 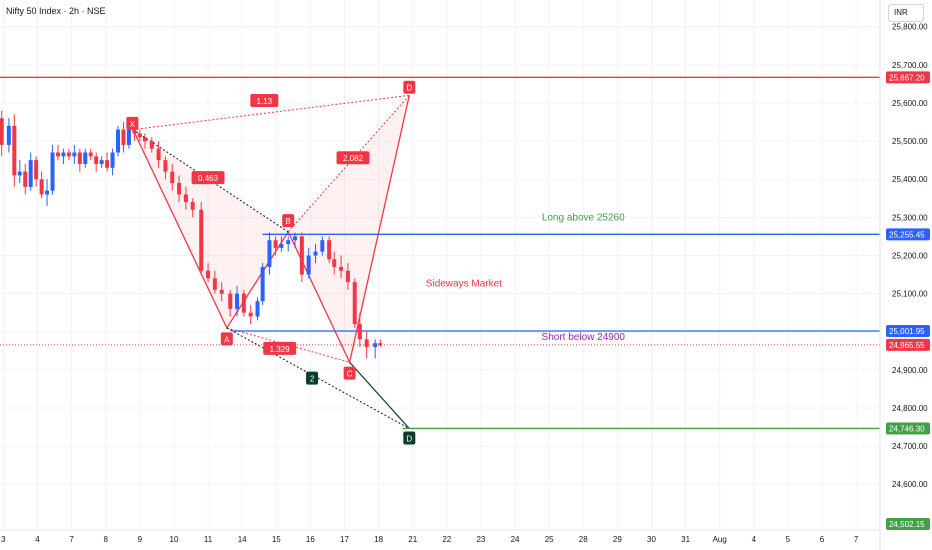 I want to click on ratio-label: 1.329, so click(x=280, y=348).